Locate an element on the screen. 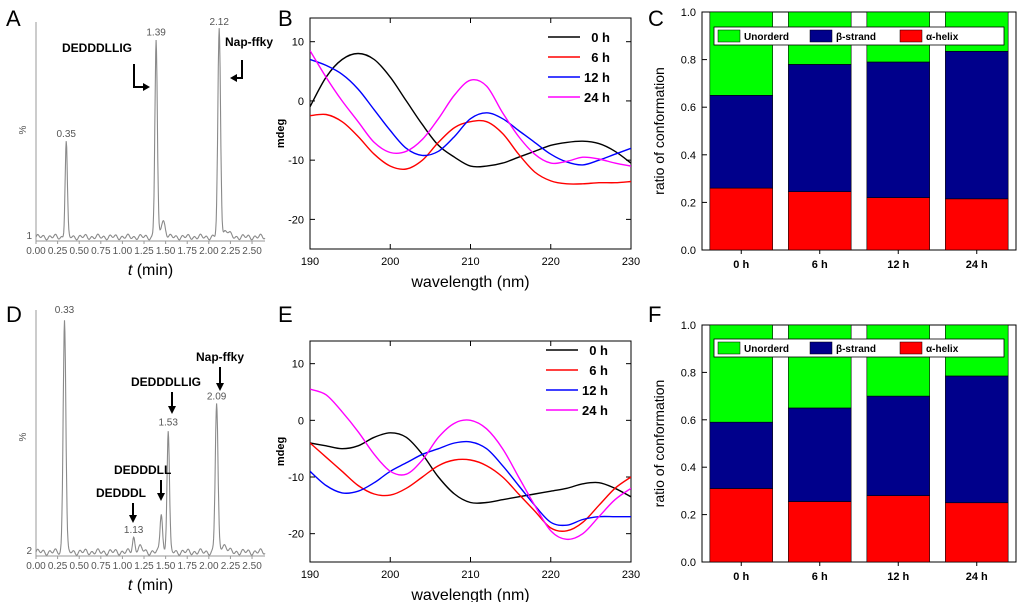 The image size is (1024, 602). panel-label-c: C is located at coordinates (656, 18).